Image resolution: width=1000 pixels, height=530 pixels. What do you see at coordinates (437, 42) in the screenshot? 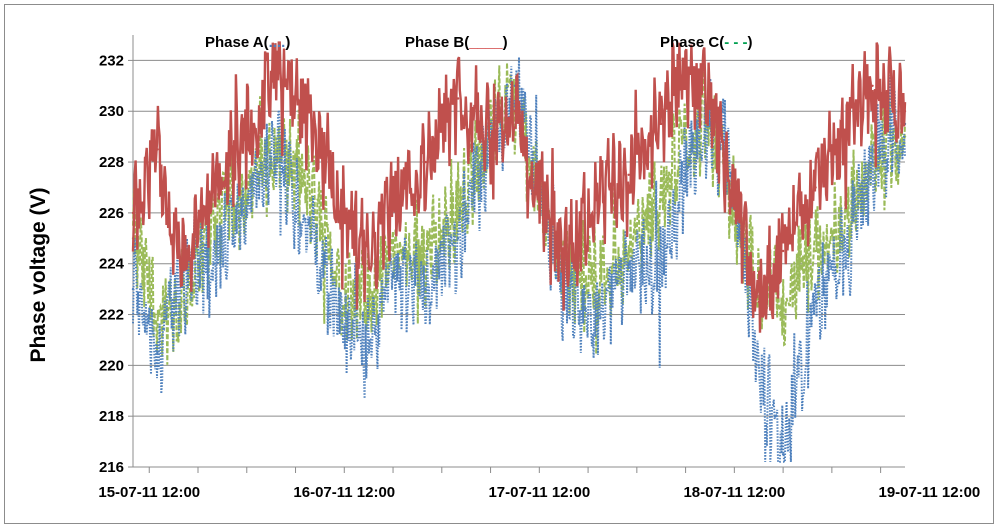
I see `legend-prefix: Phase B(` at bounding box center [437, 42].